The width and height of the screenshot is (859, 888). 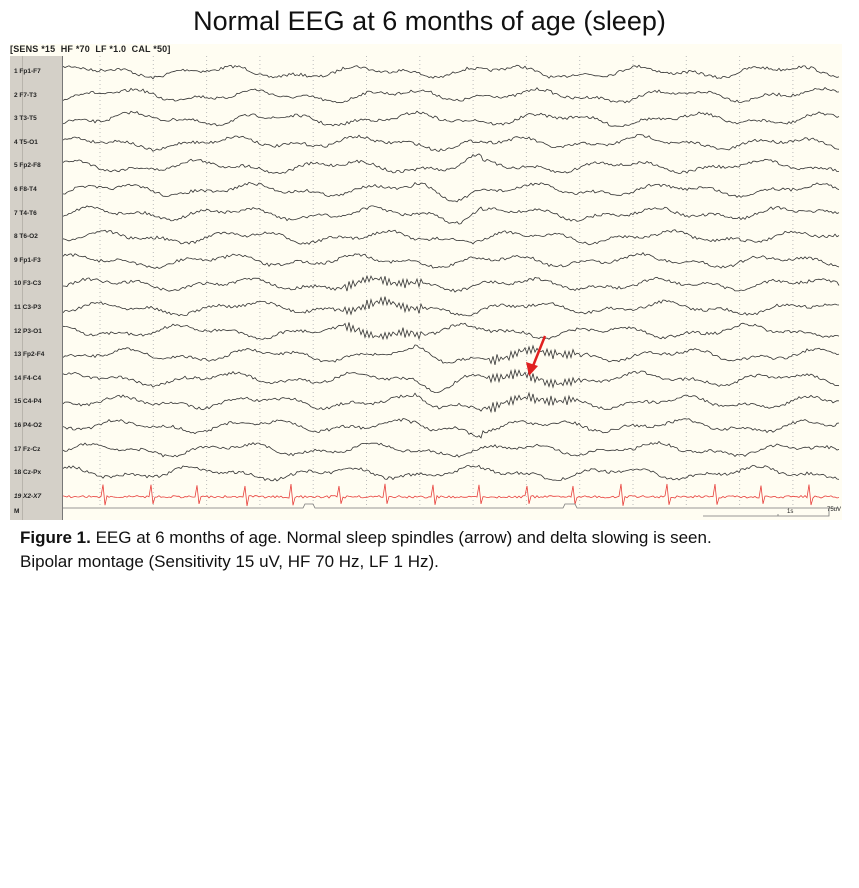 What do you see at coordinates (28, 402) in the screenshot?
I see `channel-label: 15 C4-P4` at bounding box center [28, 402].